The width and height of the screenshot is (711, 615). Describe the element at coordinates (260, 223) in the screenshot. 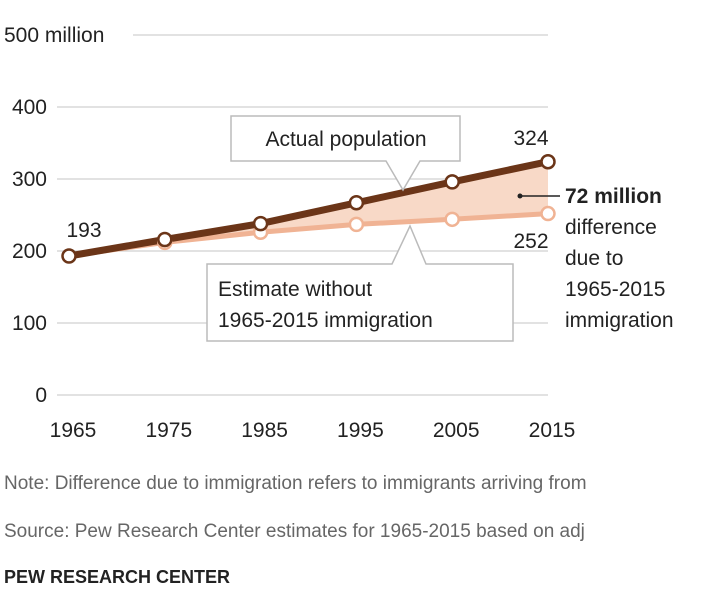

I see `point-actual-1985` at that location.